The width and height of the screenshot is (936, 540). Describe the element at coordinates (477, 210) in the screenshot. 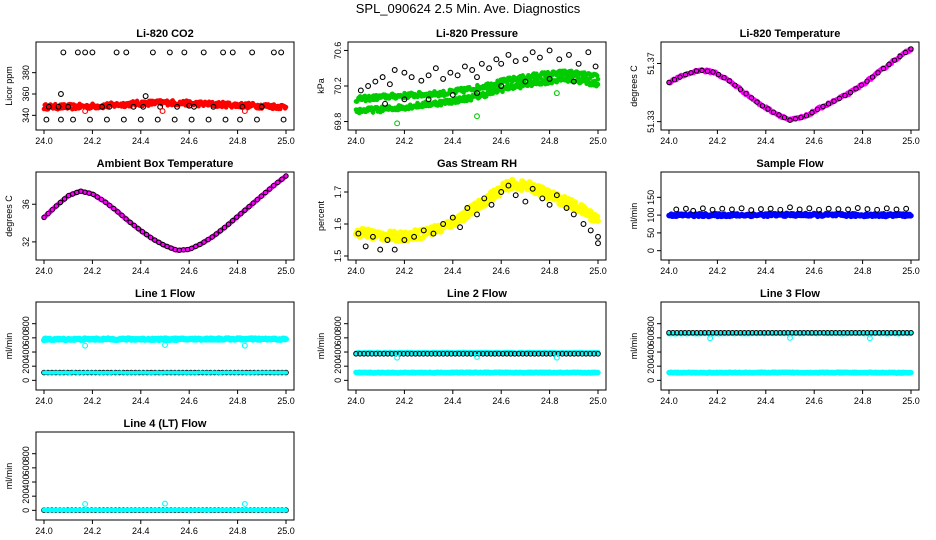

I see `series-rh-band` at that location.